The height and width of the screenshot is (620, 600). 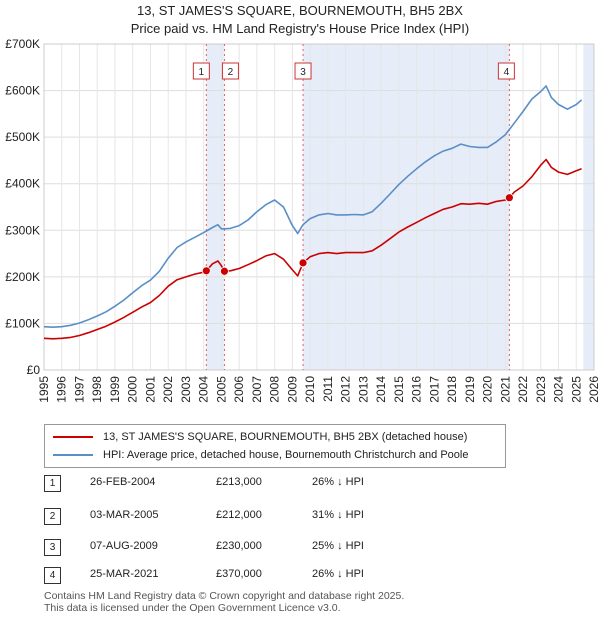 I want to click on transaction-date: 03-MAR-2005, so click(x=124, y=515).